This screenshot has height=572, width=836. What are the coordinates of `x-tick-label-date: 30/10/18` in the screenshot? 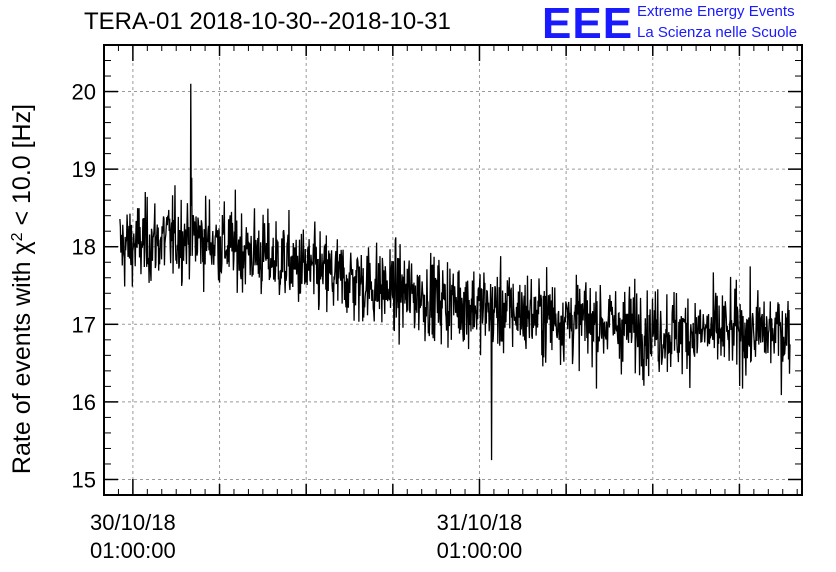 It's located at (133, 522).